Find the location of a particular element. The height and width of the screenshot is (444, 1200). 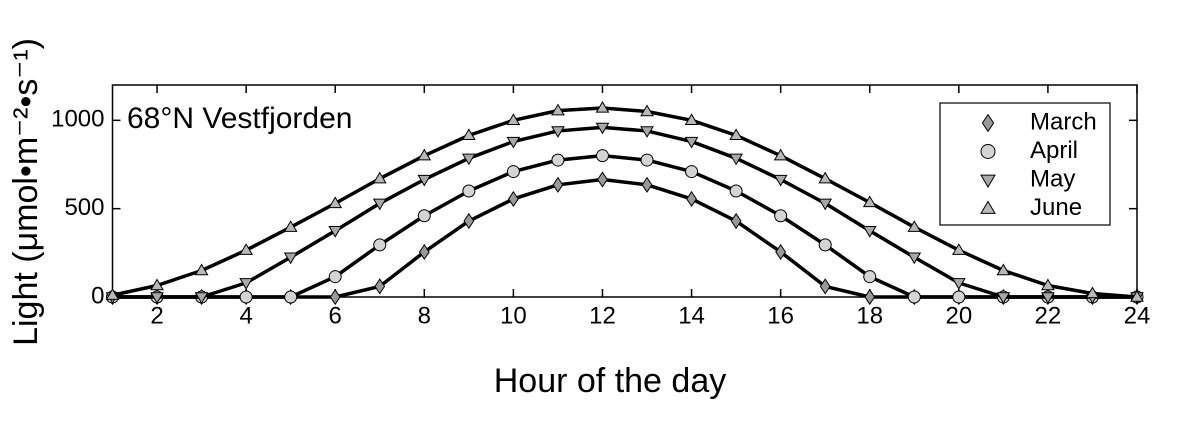

x-tick-label: 20 is located at coordinates (958, 315).